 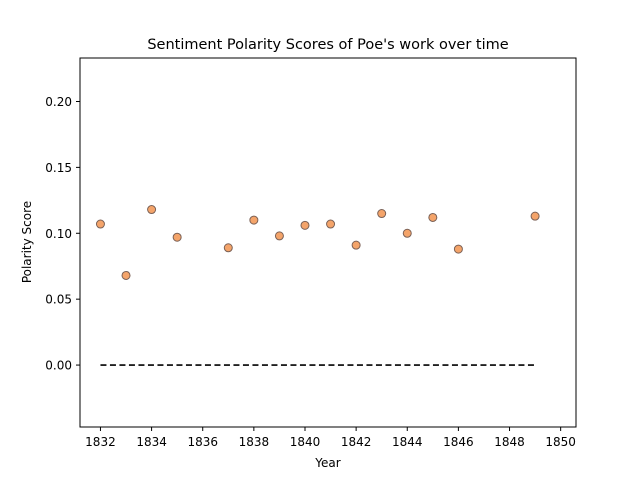 I want to click on x-tick-label: 1850, so click(x=560, y=442).